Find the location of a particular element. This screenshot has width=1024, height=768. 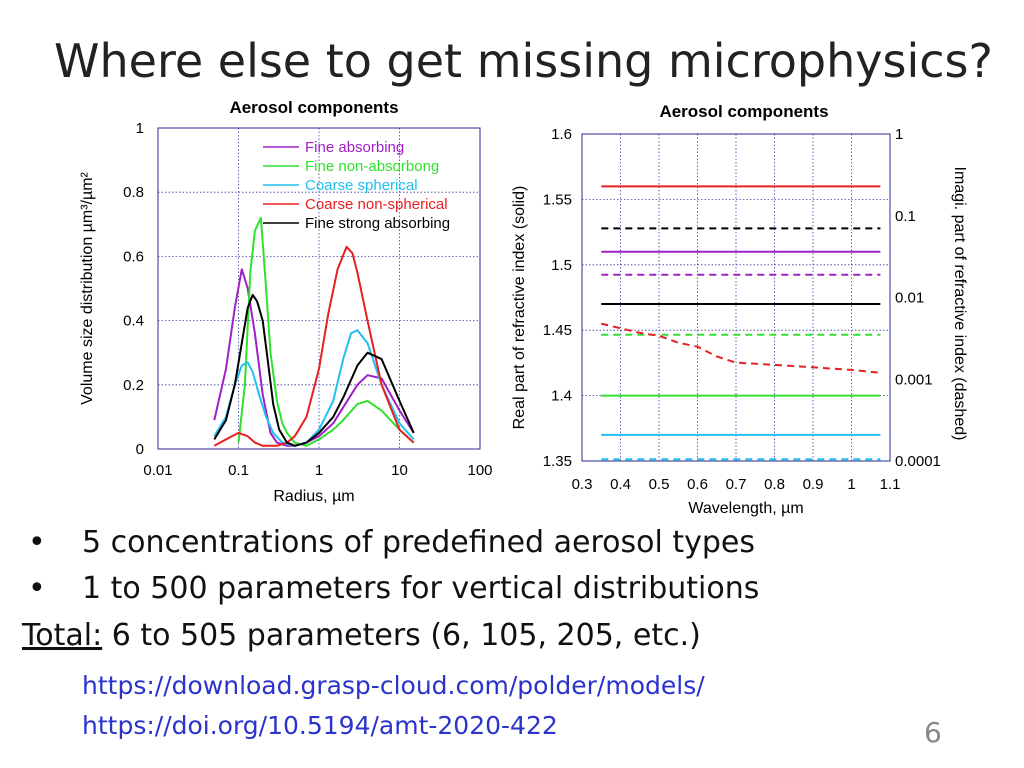

y2-tick-label: 0.0001 is located at coordinates (918, 461).